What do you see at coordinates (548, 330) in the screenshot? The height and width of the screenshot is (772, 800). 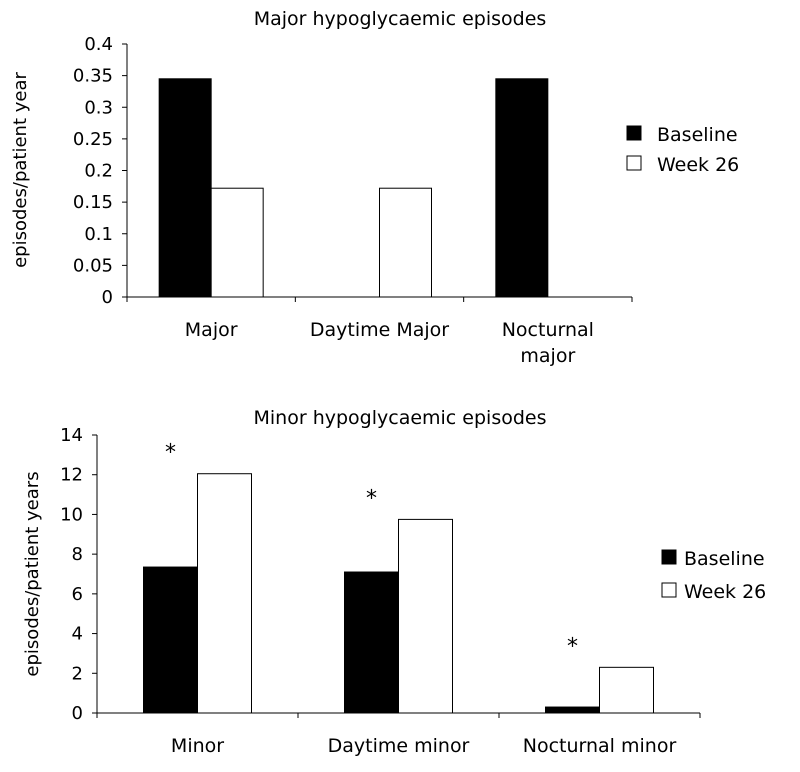 I see `chart1-x-tick-label: Nocturnal` at bounding box center [548, 330].